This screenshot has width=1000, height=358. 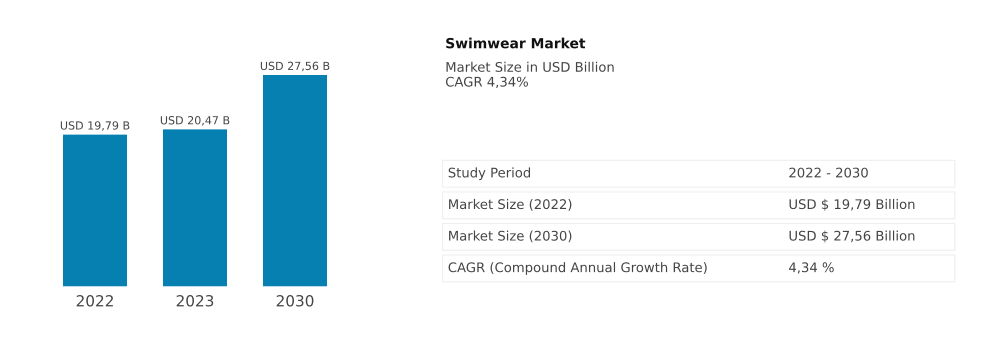 What do you see at coordinates (828, 173) in the screenshot?
I see `text: 2022 - 2030` at bounding box center [828, 173].